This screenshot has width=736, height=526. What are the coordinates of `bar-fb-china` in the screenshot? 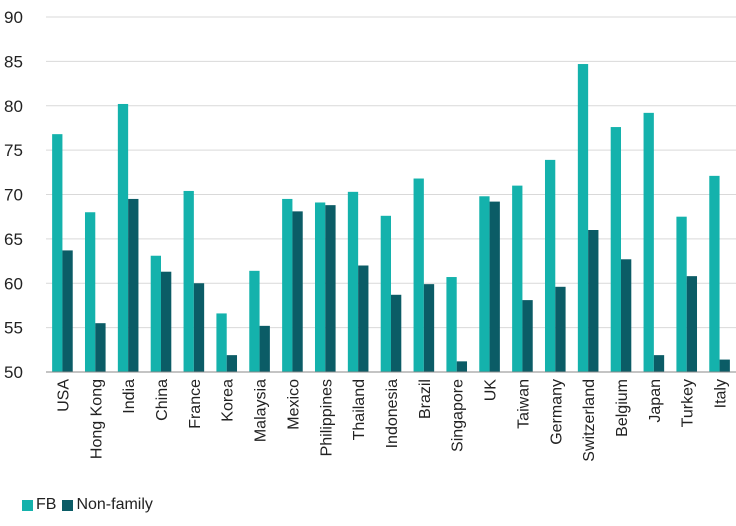 It's located at (155, 313).